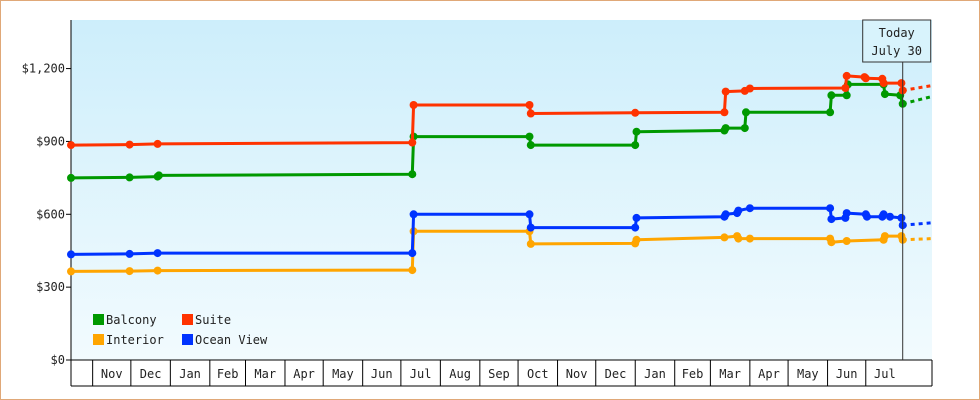 This screenshot has width=980, height=400. What do you see at coordinates (897, 33) in the screenshot?
I see `today-label: Today` at bounding box center [897, 33].